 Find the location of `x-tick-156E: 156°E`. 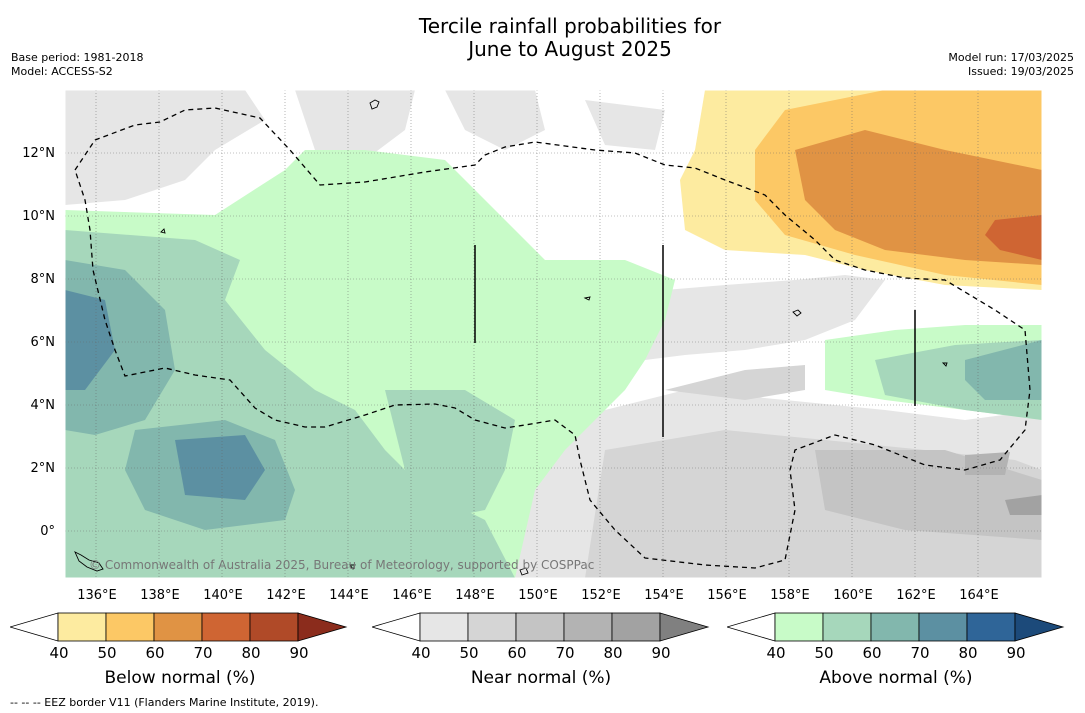

x-tick-156E: 156°E is located at coordinates (727, 595).